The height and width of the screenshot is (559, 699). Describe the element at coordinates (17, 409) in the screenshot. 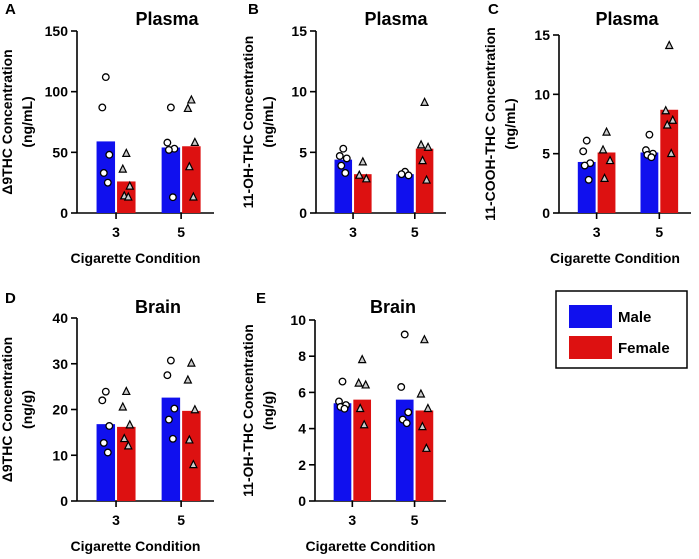

I see `y-axis-label-d: Δ9THC Concentration (ng/g)` at that location.